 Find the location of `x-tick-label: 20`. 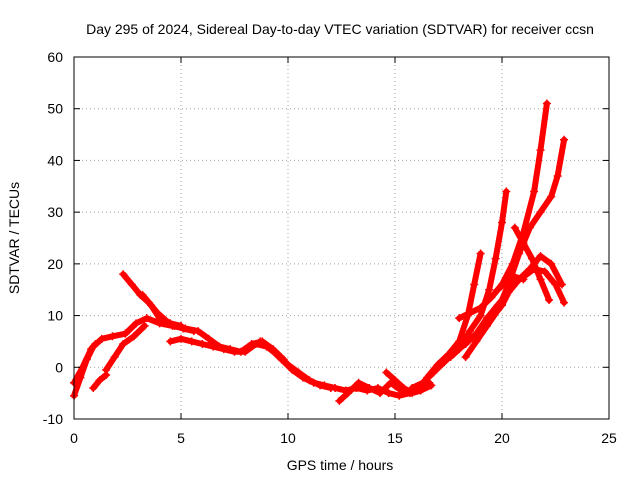

x-tick-label: 20 is located at coordinates (502, 438).